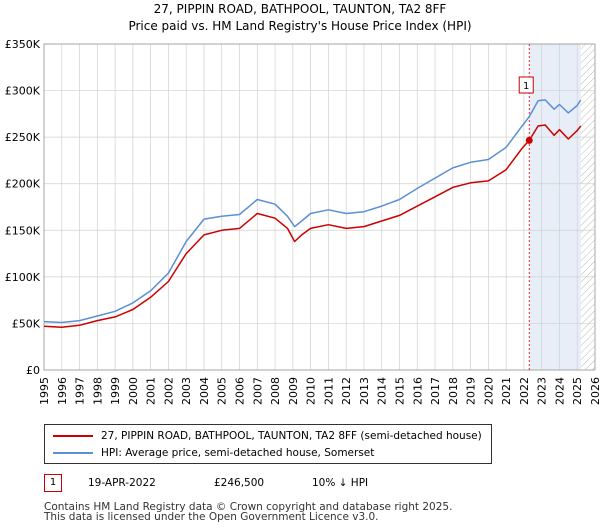  Describe the element at coordinates (239, 483) in the screenshot. I see `annotation-price: £246,500` at that location.